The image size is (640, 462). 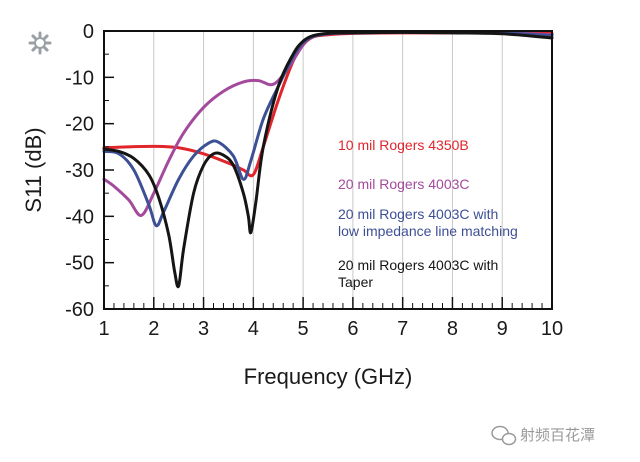 What do you see at coordinates (303, 329) in the screenshot?
I see `x-tick-label: 5` at bounding box center [303, 329].